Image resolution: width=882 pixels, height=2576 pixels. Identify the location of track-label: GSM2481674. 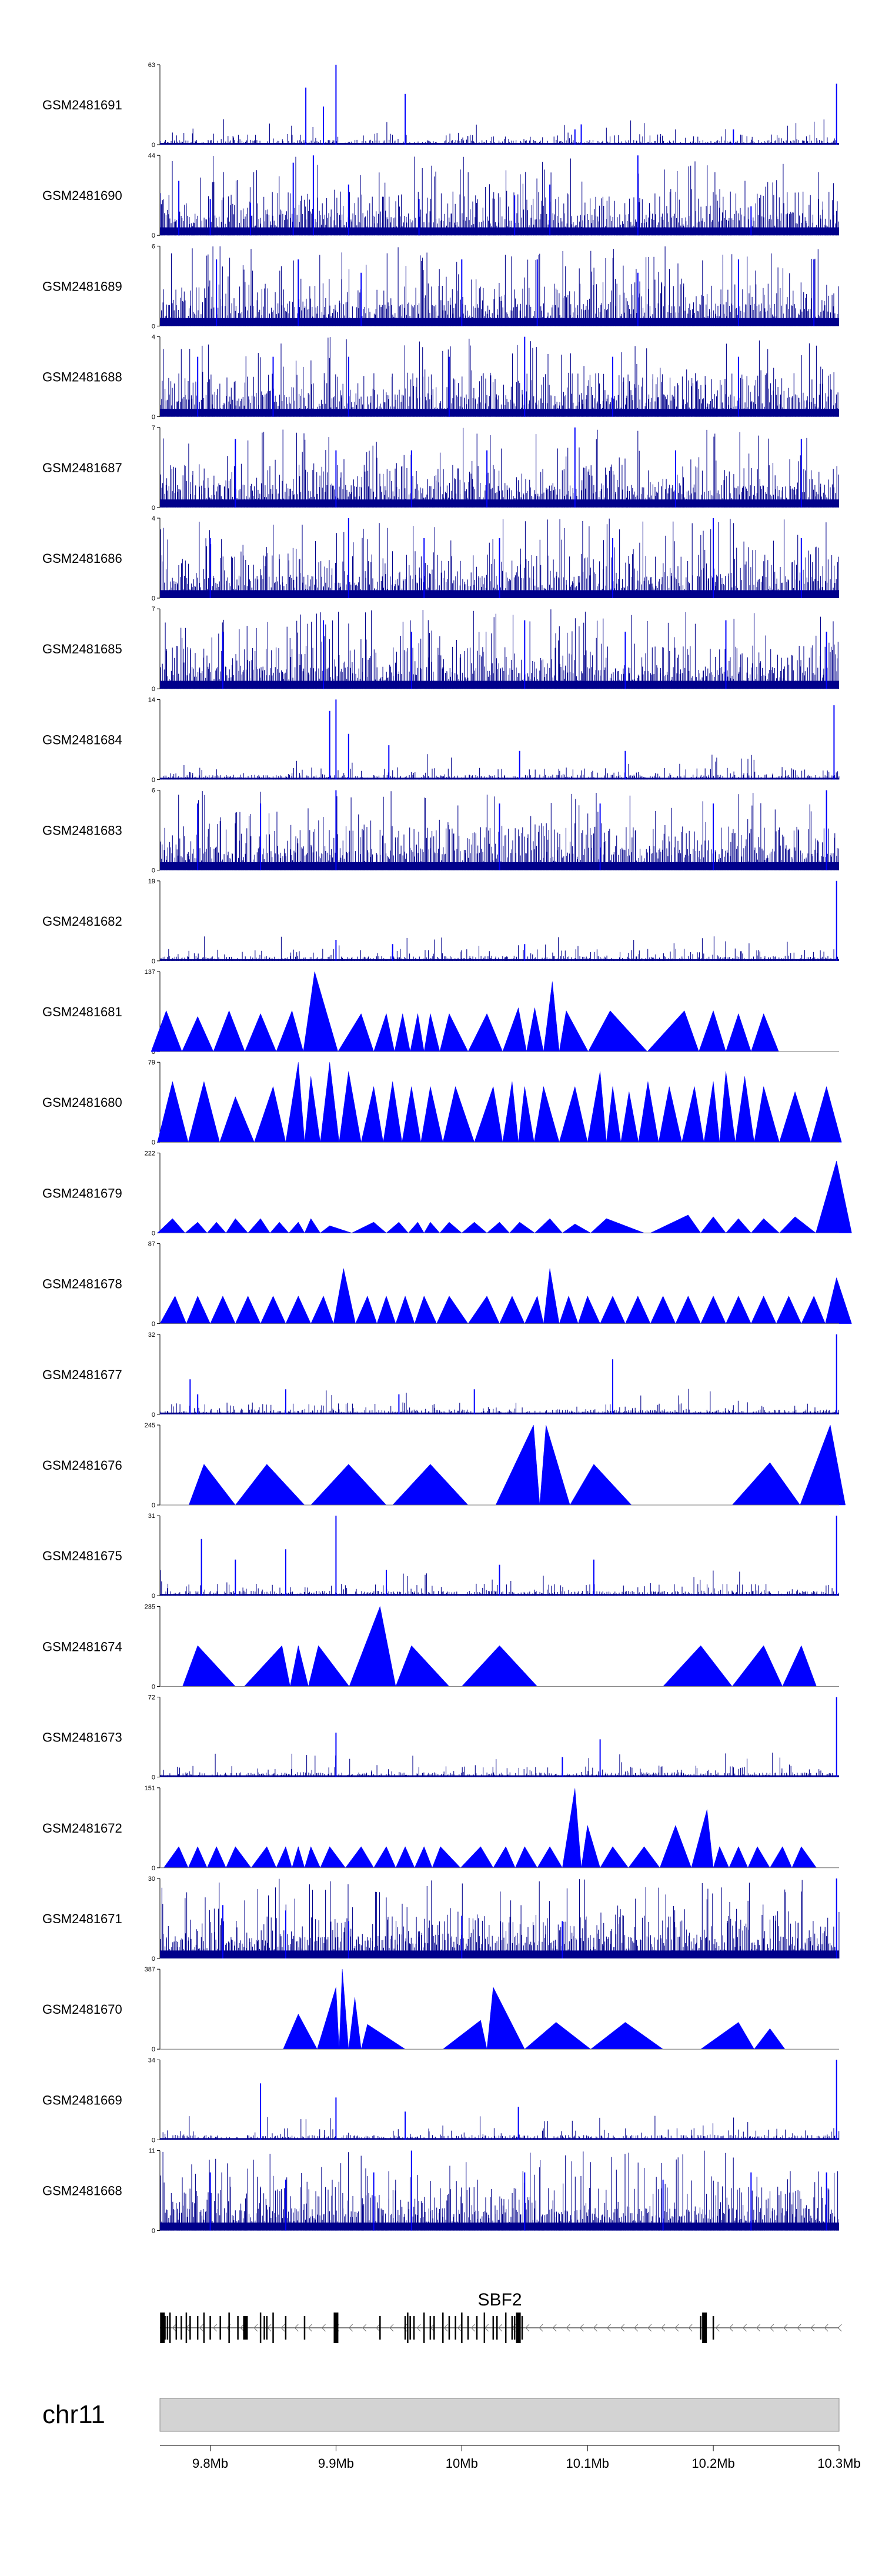
(82, 1646).